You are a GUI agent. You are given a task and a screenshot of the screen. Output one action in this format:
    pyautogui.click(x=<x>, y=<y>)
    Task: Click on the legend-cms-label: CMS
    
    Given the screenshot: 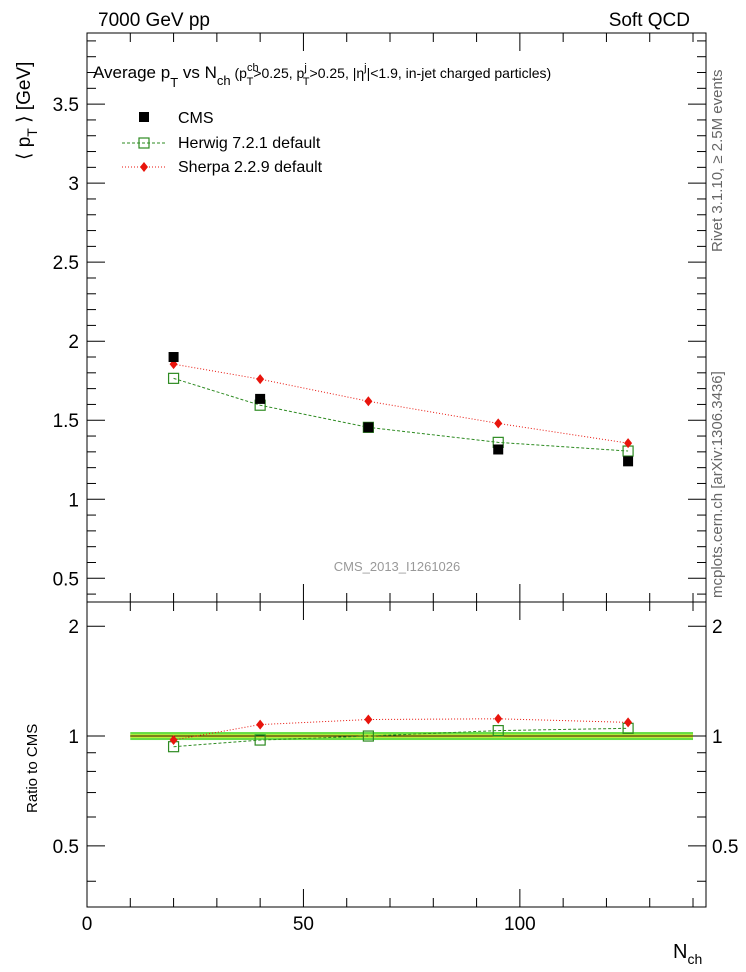 What is the action you would take?
    pyautogui.click(x=196, y=118)
    